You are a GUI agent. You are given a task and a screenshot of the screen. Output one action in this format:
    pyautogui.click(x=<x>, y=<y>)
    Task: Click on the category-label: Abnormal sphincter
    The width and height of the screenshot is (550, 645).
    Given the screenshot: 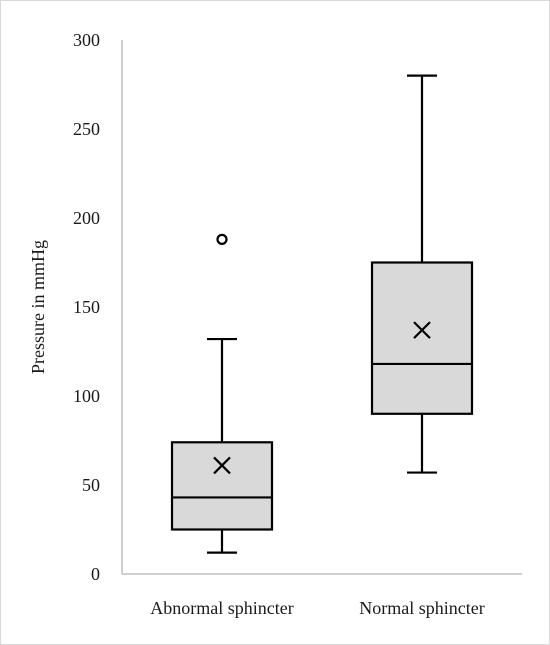 What is the action you would take?
    pyautogui.click(x=221, y=608)
    